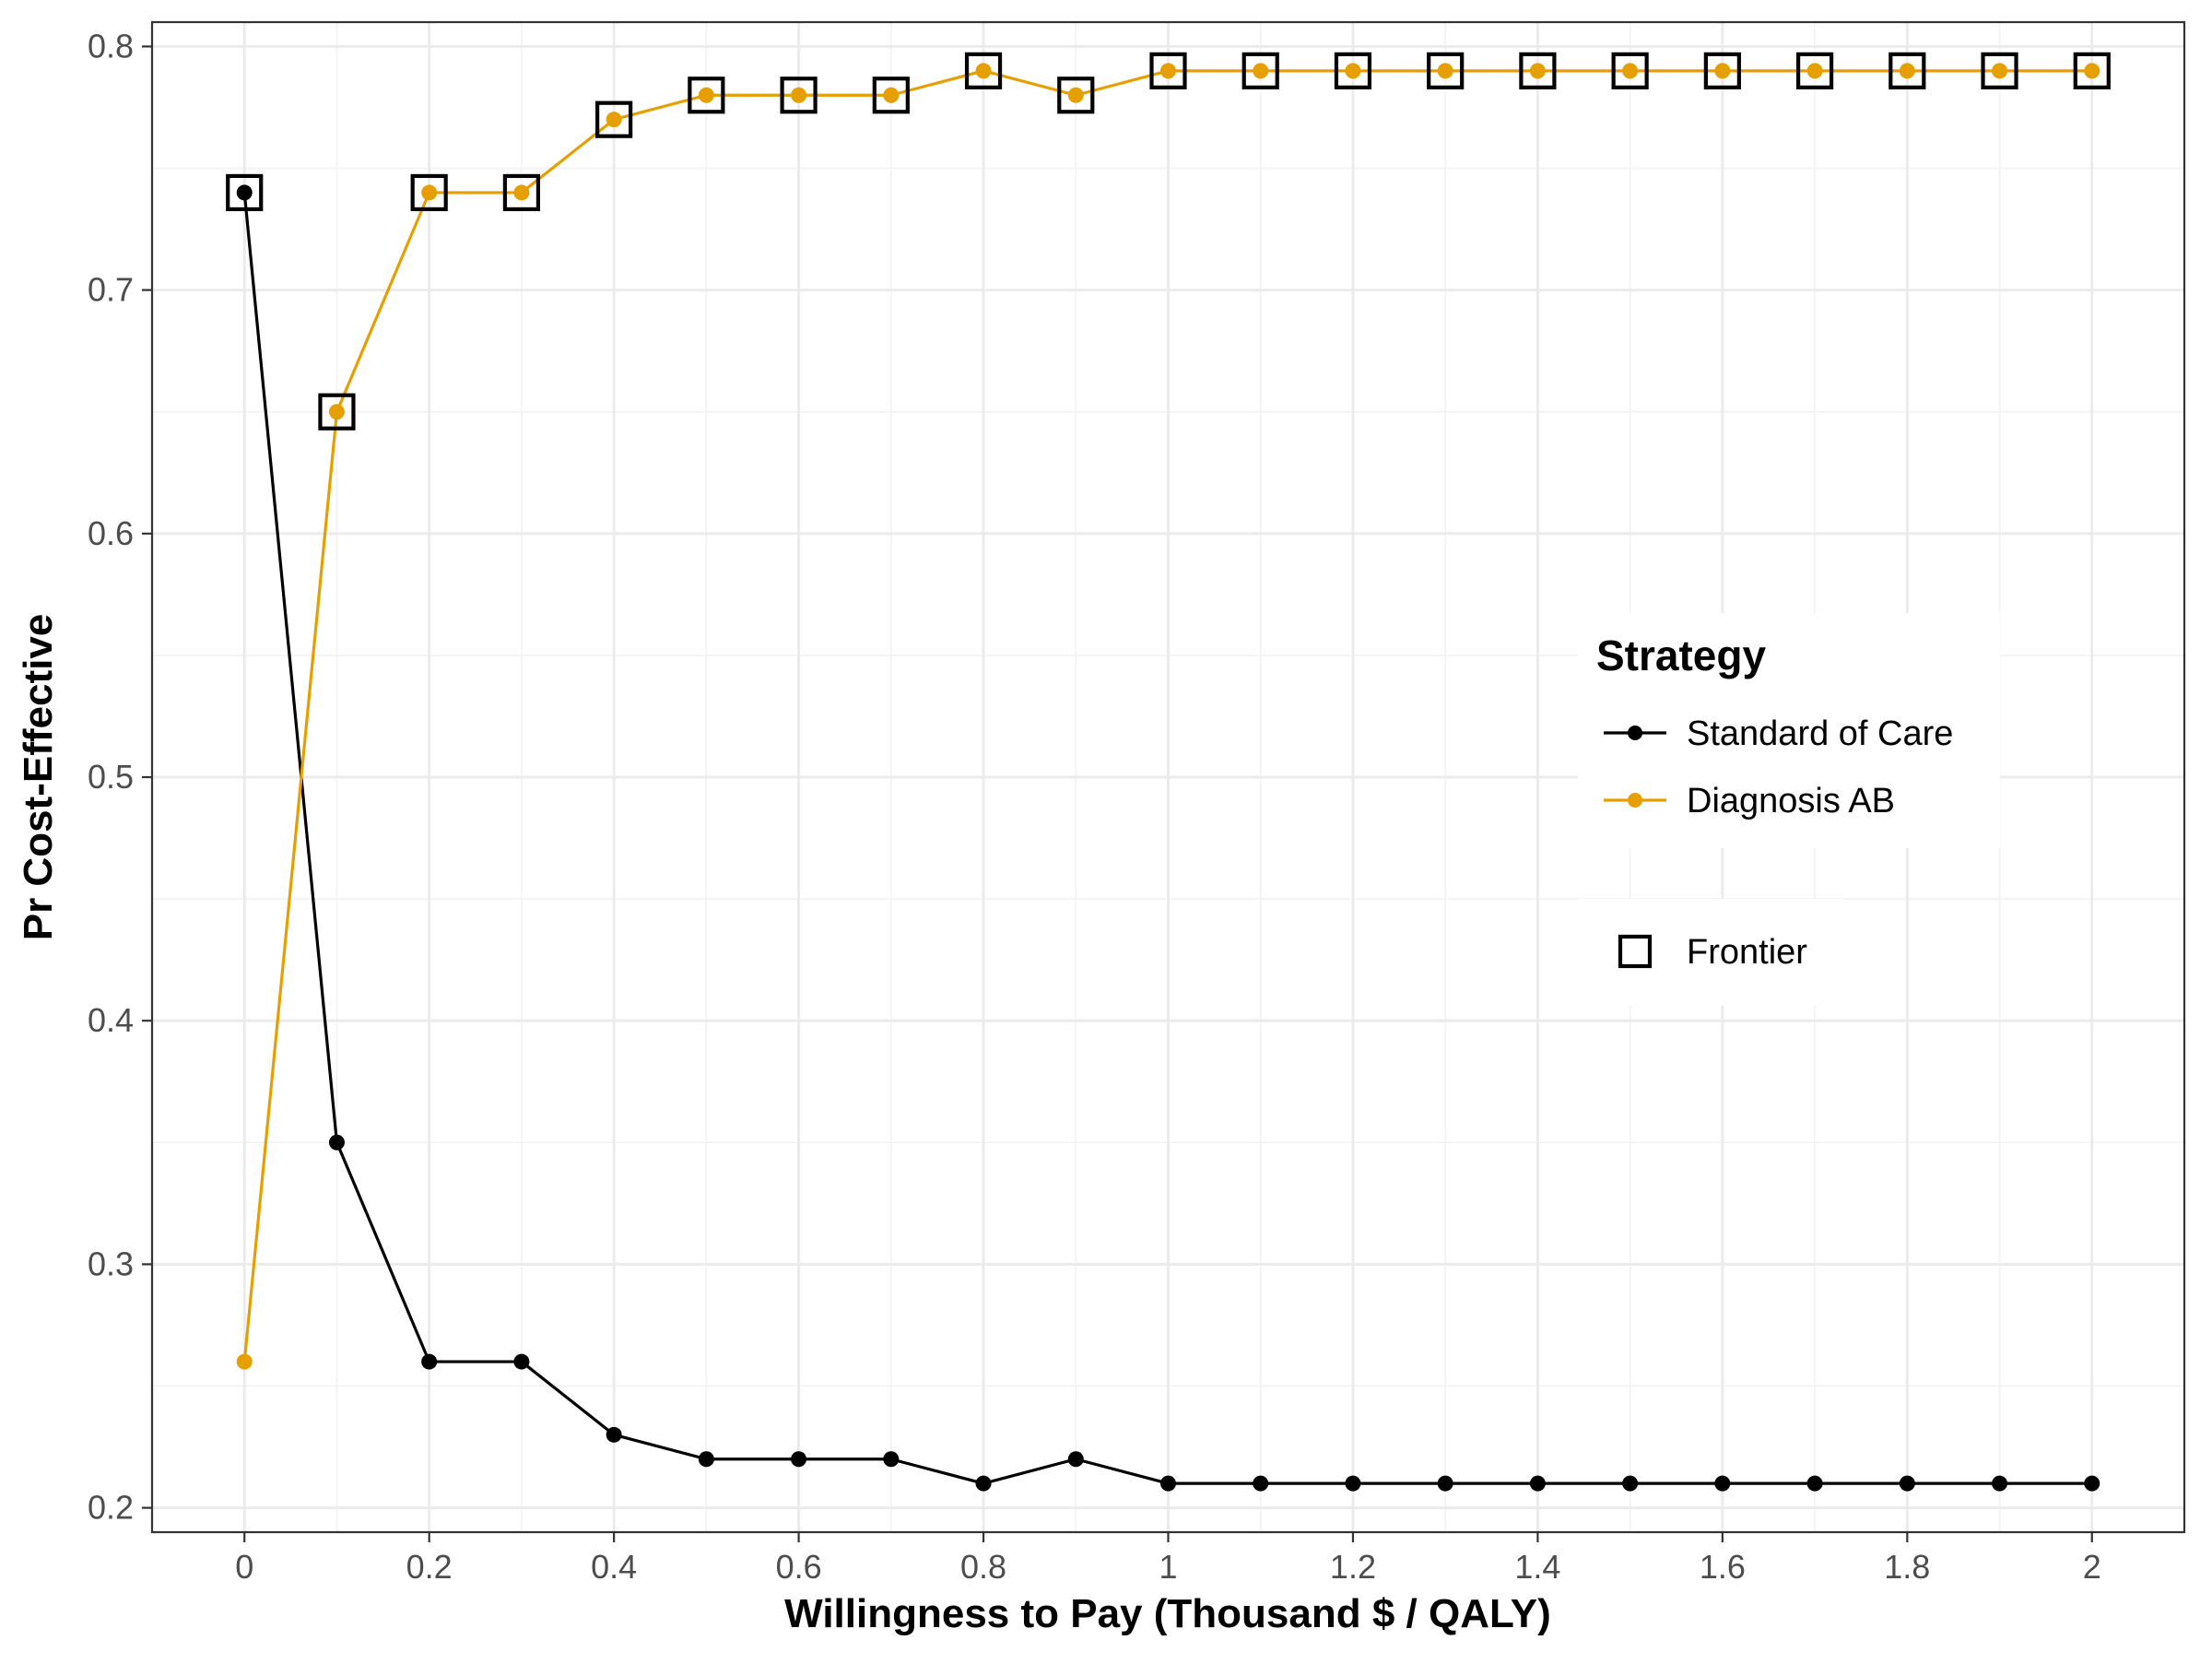 The image size is (2212, 1664). What do you see at coordinates (429, 1567) in the screenshot?
I see `x-tick-label: 0.2` at bounding box center [429, 1567].